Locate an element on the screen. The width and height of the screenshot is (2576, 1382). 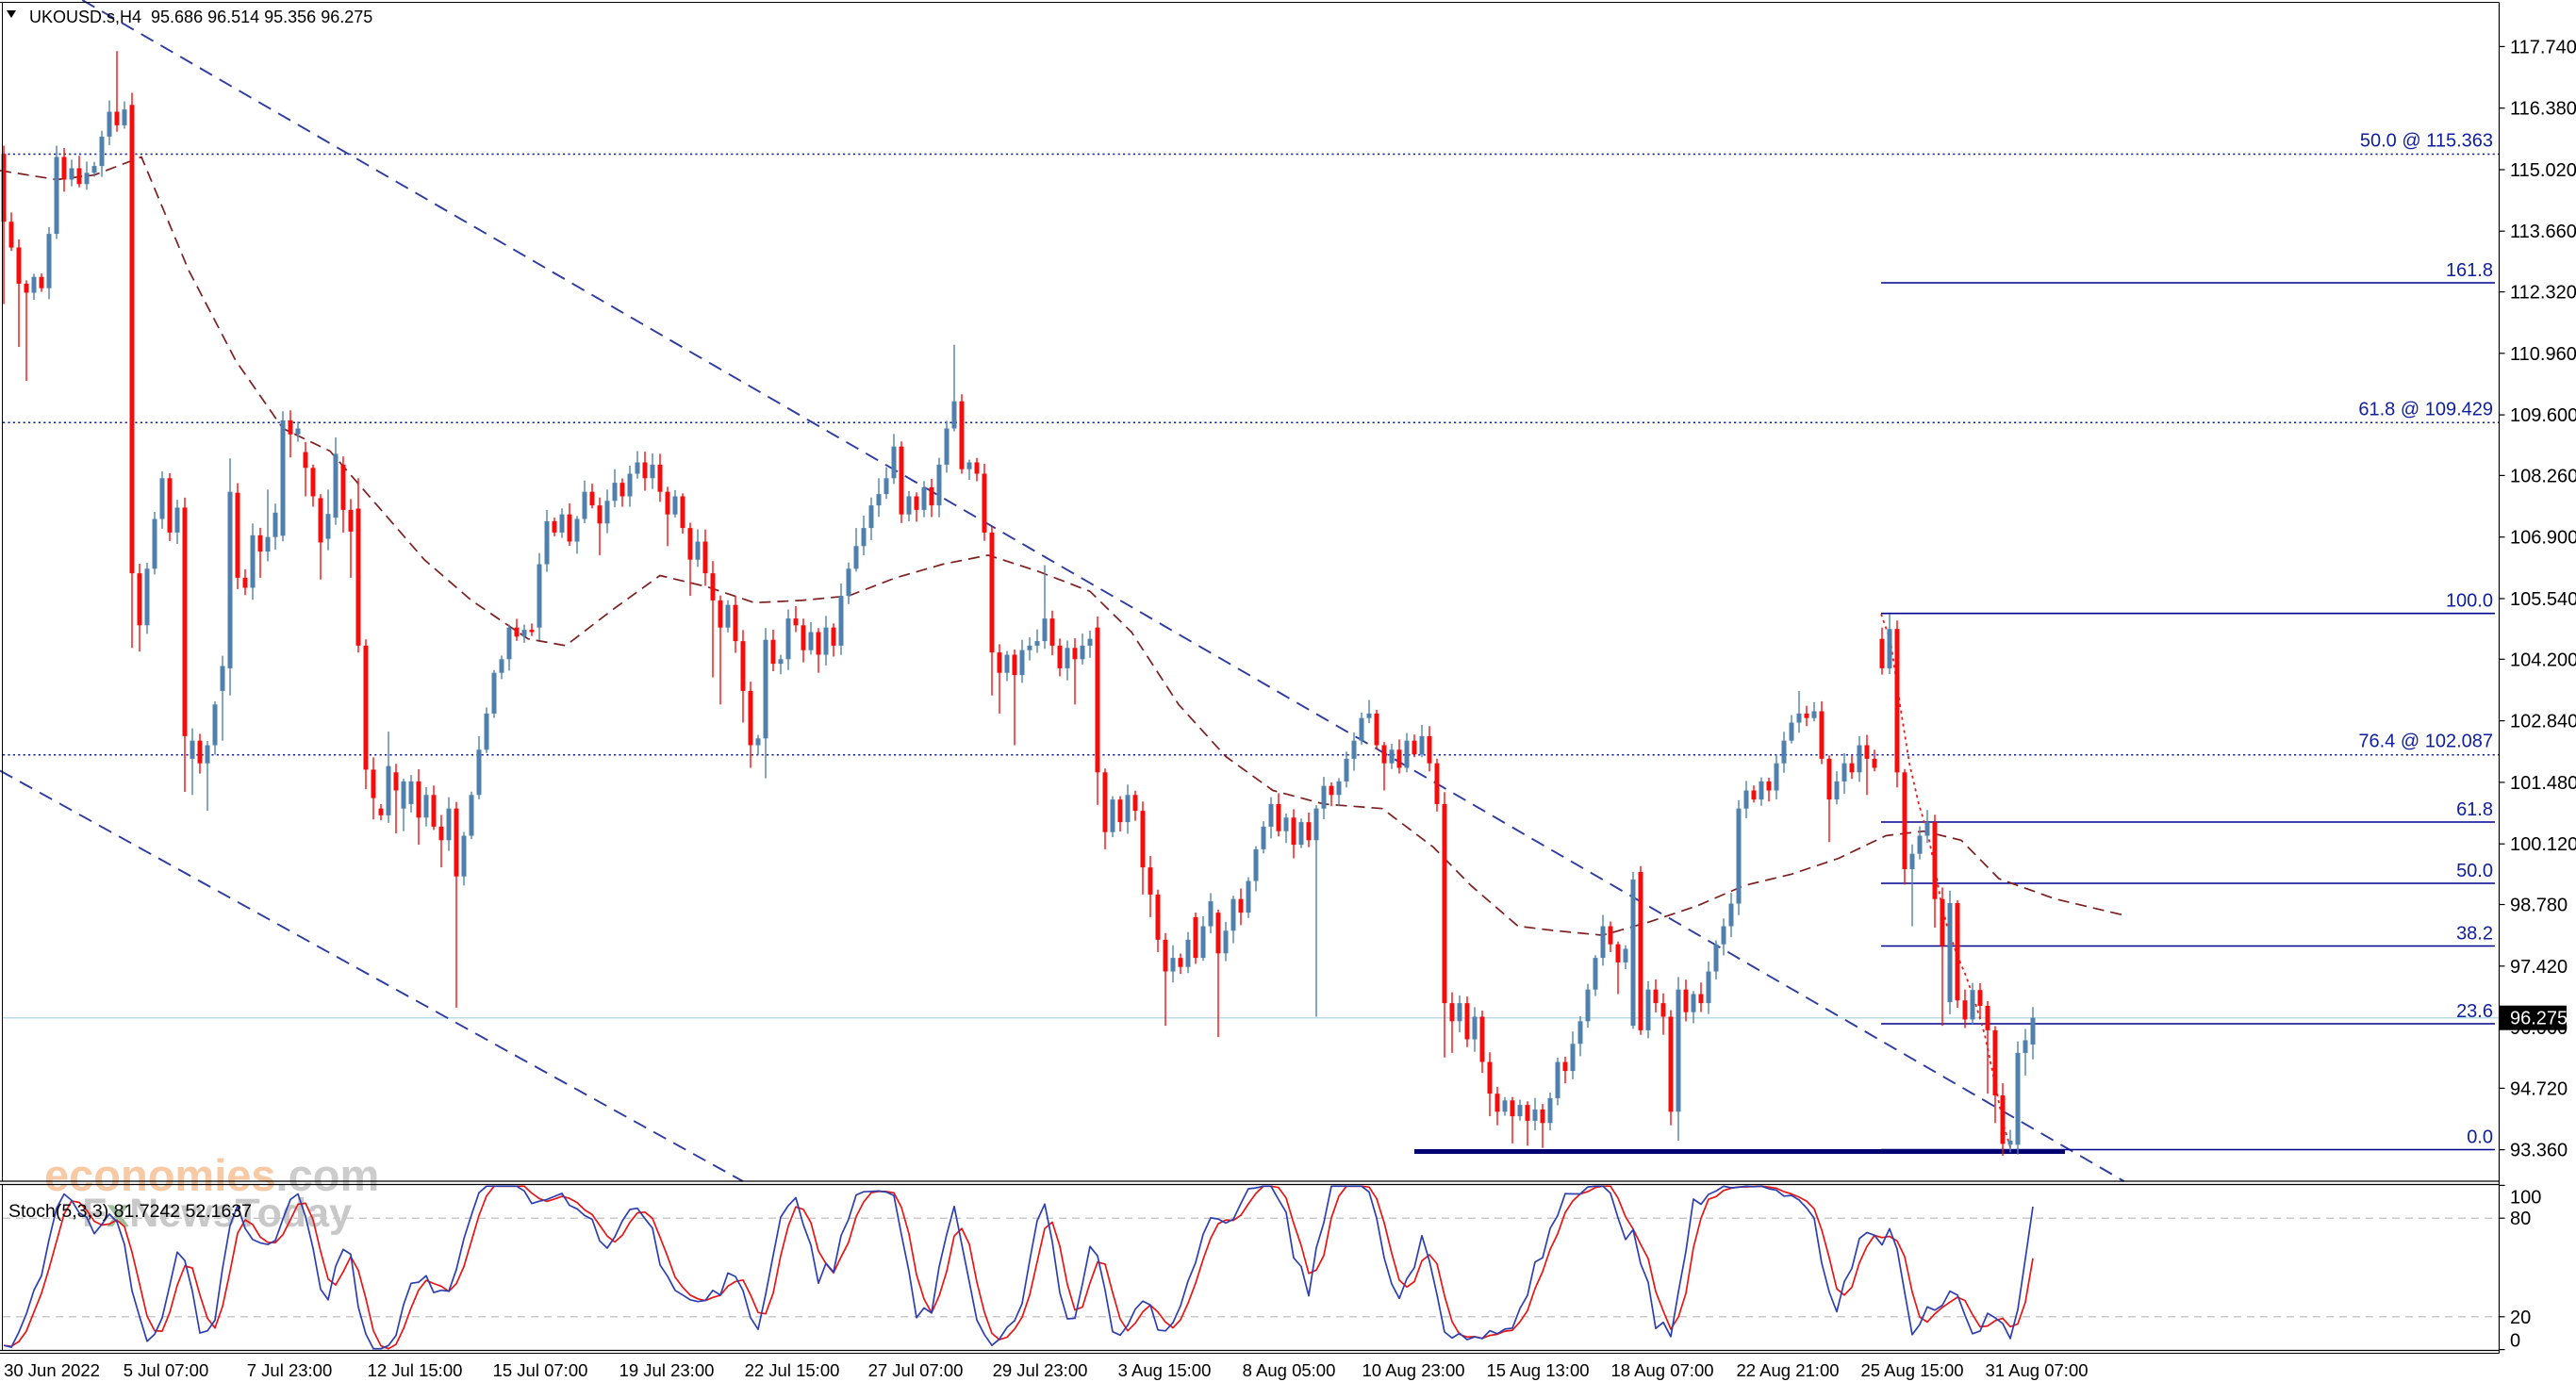
svg-text: 12 Jul 15:00 is located at coordinates (415, 1370).